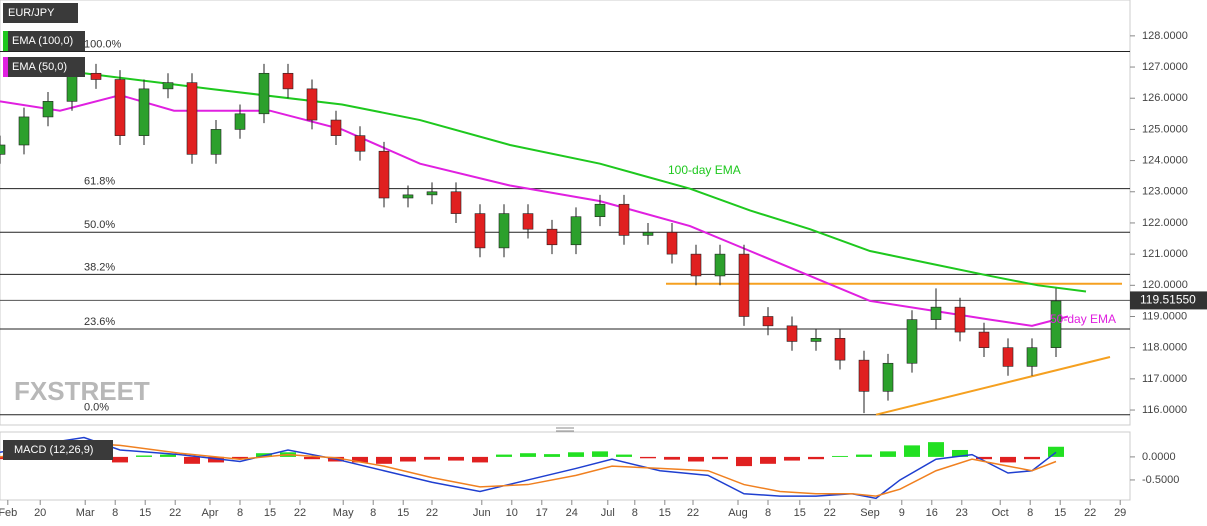 The image size is (1207, 526). What do you see at coordinates (572, 513) in the screenshot?
I see `x-tick-label: 24` at bounding box center [572, 513].